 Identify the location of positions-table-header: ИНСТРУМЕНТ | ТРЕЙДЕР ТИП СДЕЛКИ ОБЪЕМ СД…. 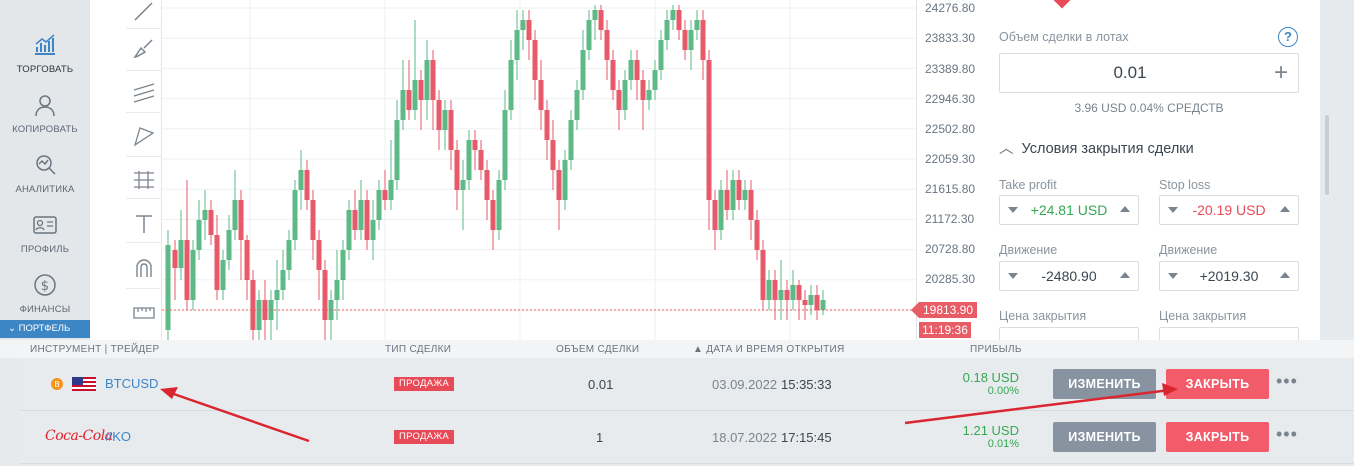
(677, 349).